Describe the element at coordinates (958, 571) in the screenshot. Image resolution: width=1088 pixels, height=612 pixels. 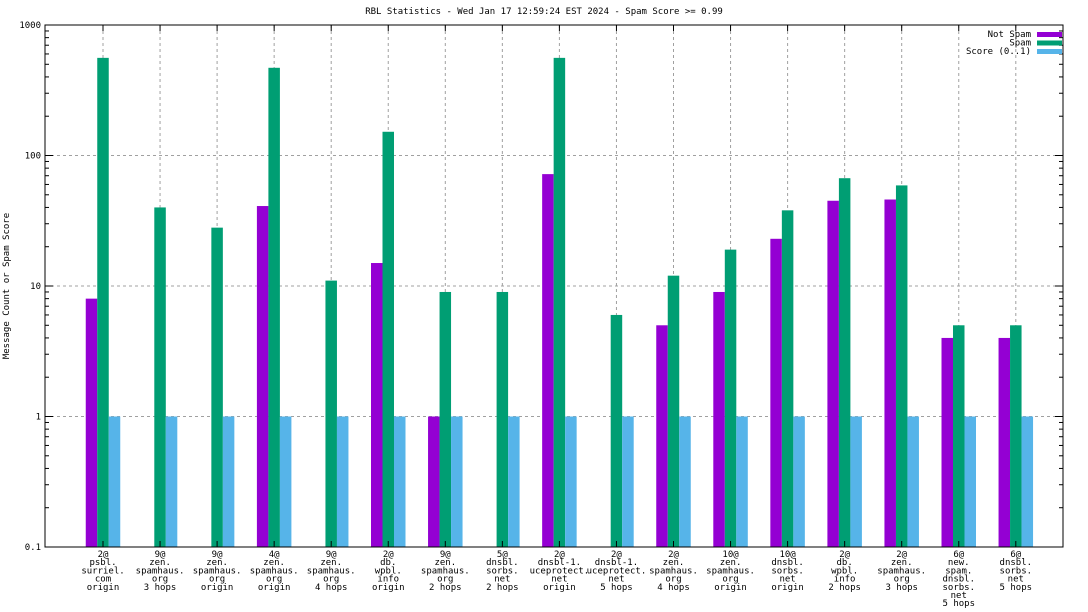
I see `x-tick-label: spam.` at that location.